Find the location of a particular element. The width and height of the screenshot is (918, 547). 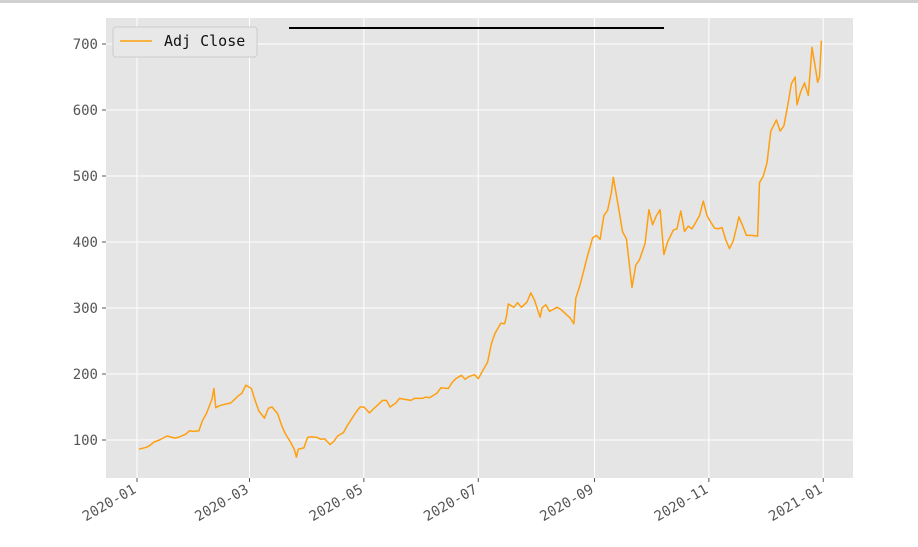

y-tick-label: 100 is located at coordinates (85, 441).